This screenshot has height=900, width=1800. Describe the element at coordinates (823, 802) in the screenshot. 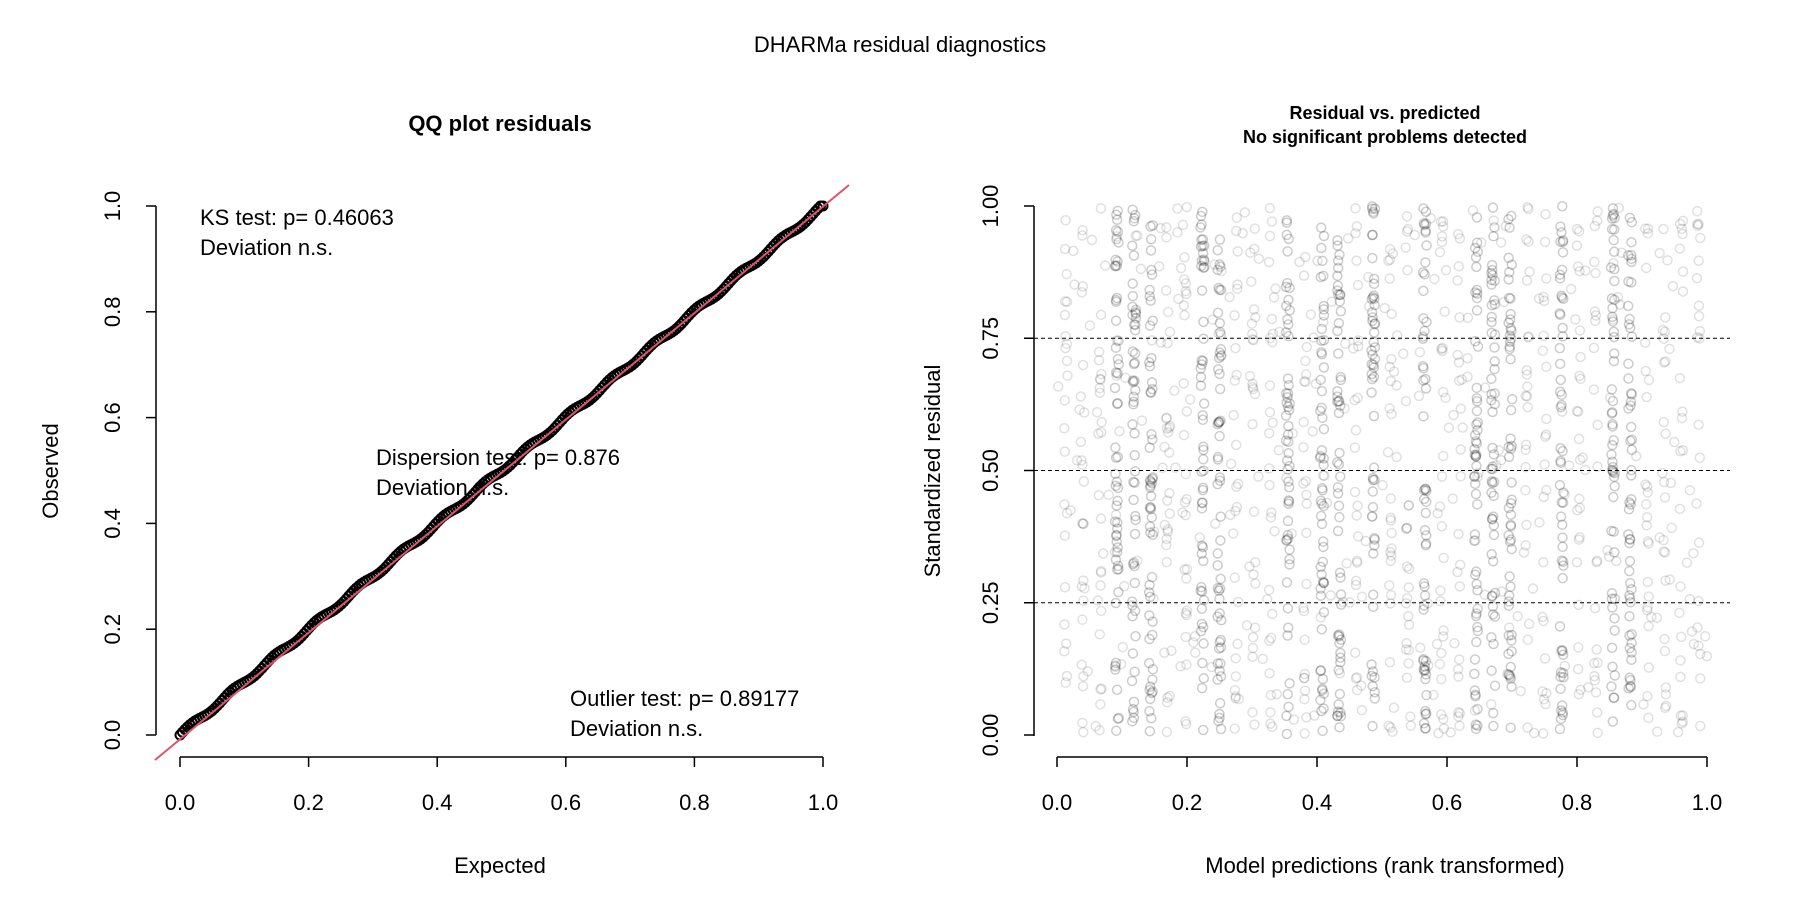

I see `qq-x-tick-label: 1.0` at that location.